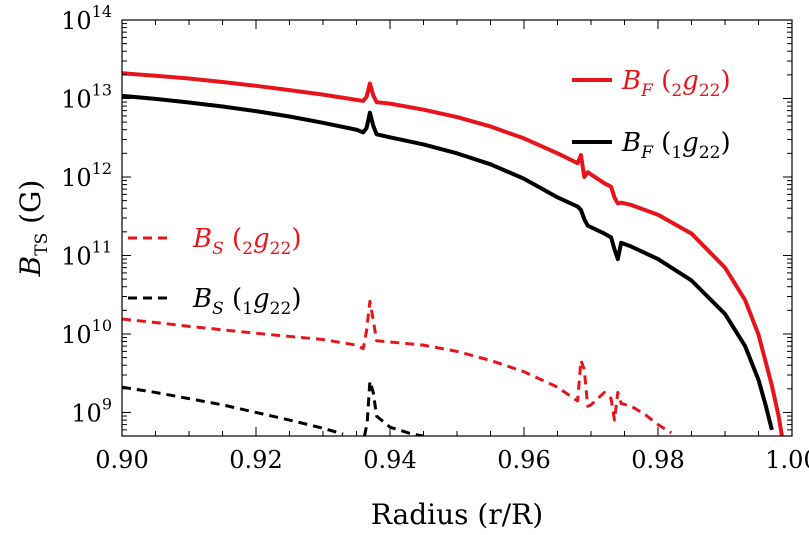 This screenshot has width=809, height=535. Describe the element at coordinates (523, 460) in the screenshot. I see `x-tick-label: 0.96` at that location.